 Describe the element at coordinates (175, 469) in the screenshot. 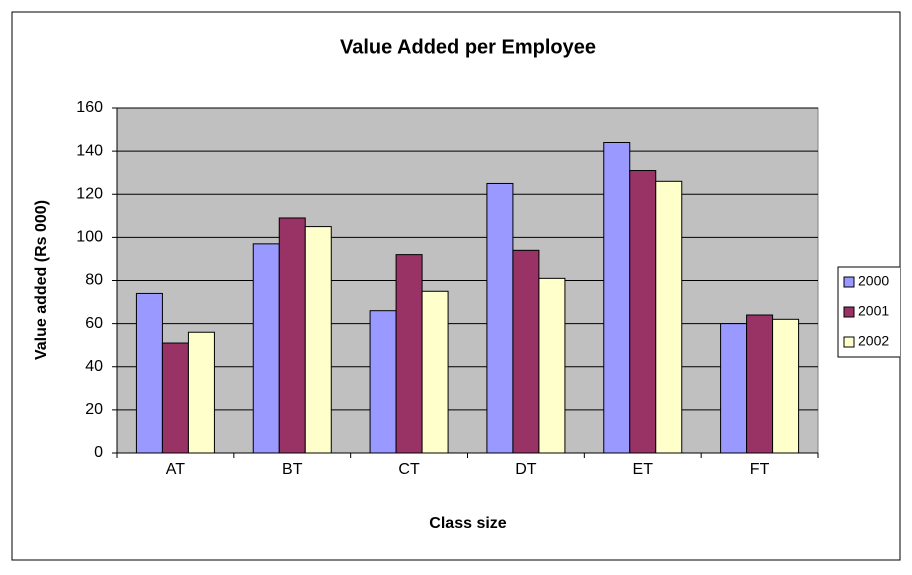

I see `x-tick-label: AT` at that location.